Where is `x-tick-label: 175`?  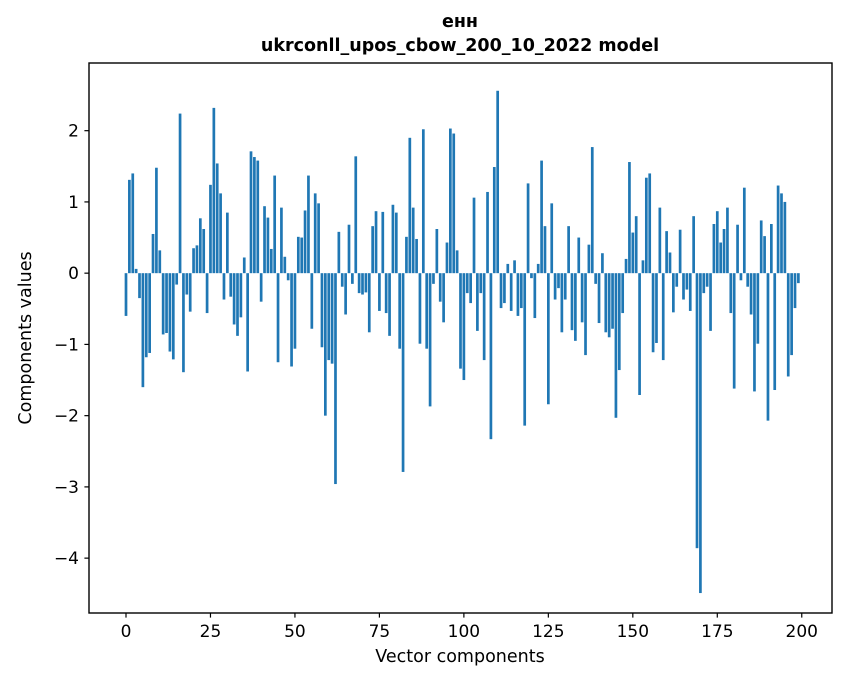
x-tick-label: 175 is located at coordinates (717, 632).